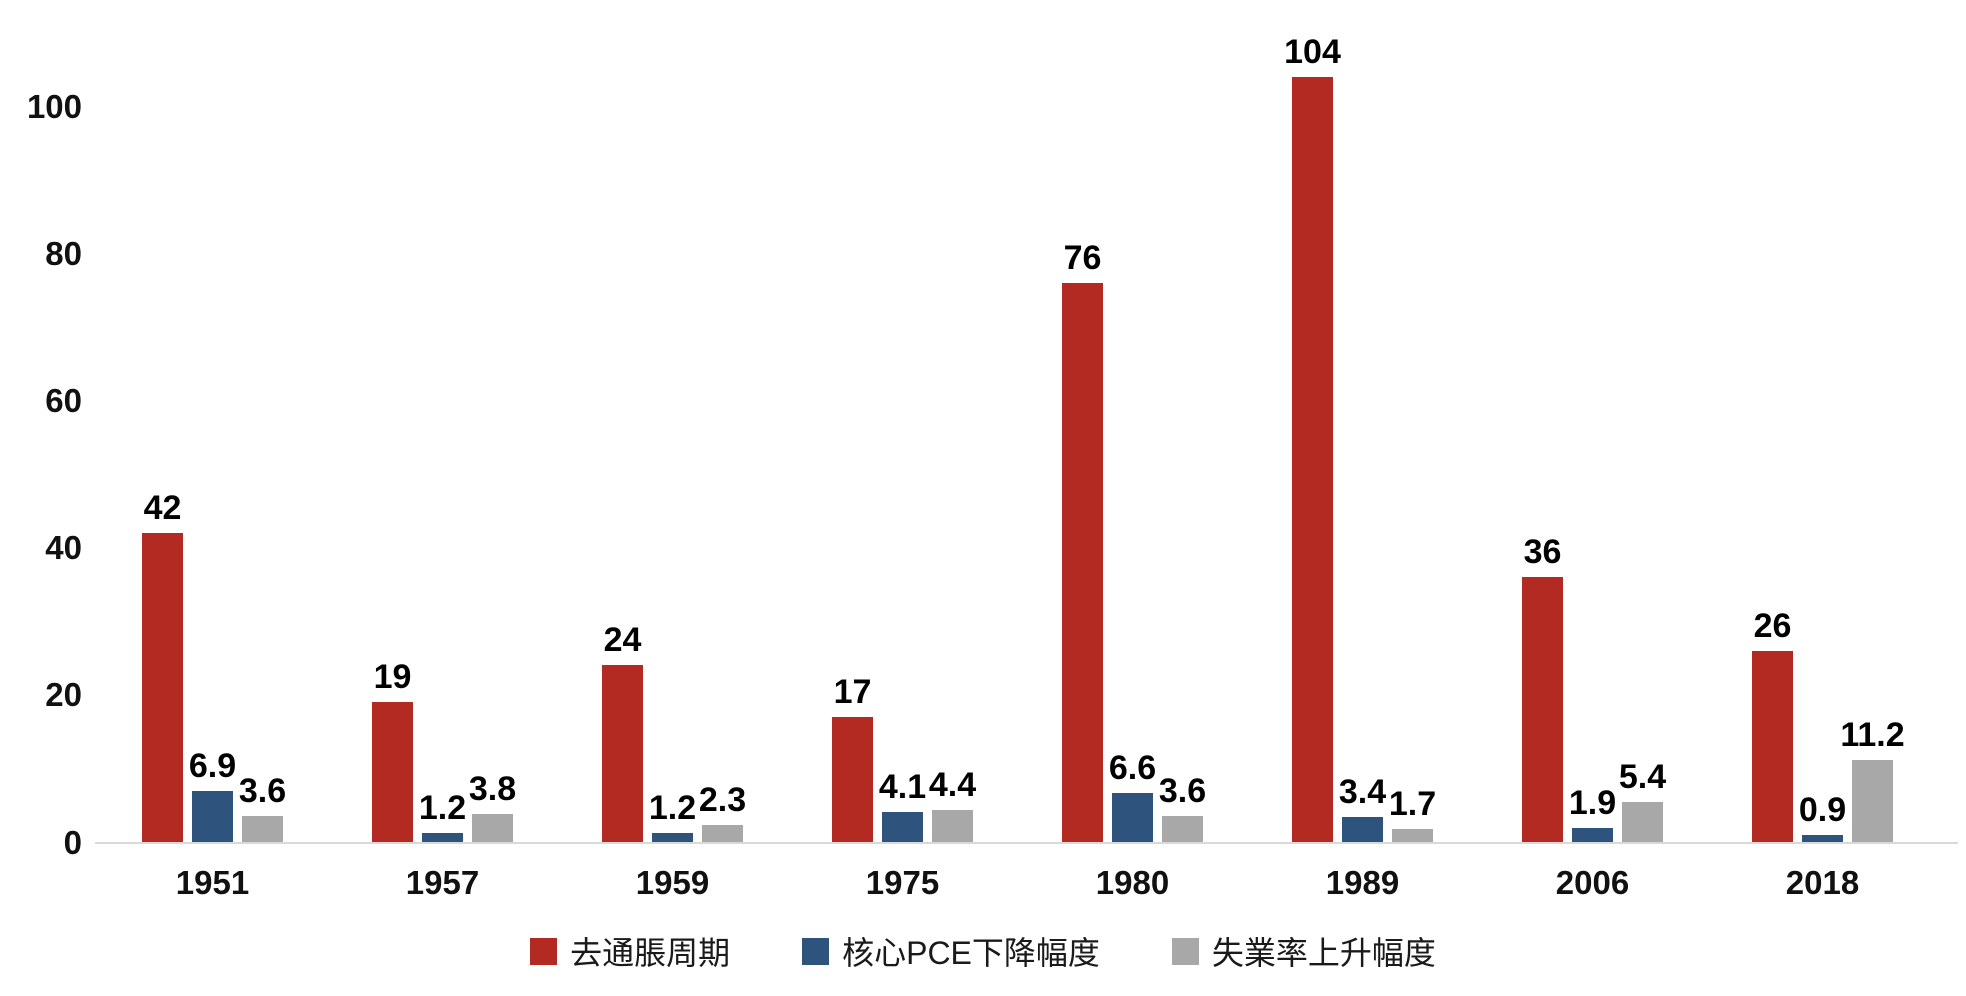  I want to click on deflation-cycle-value-label: 19, so click(392, 677).